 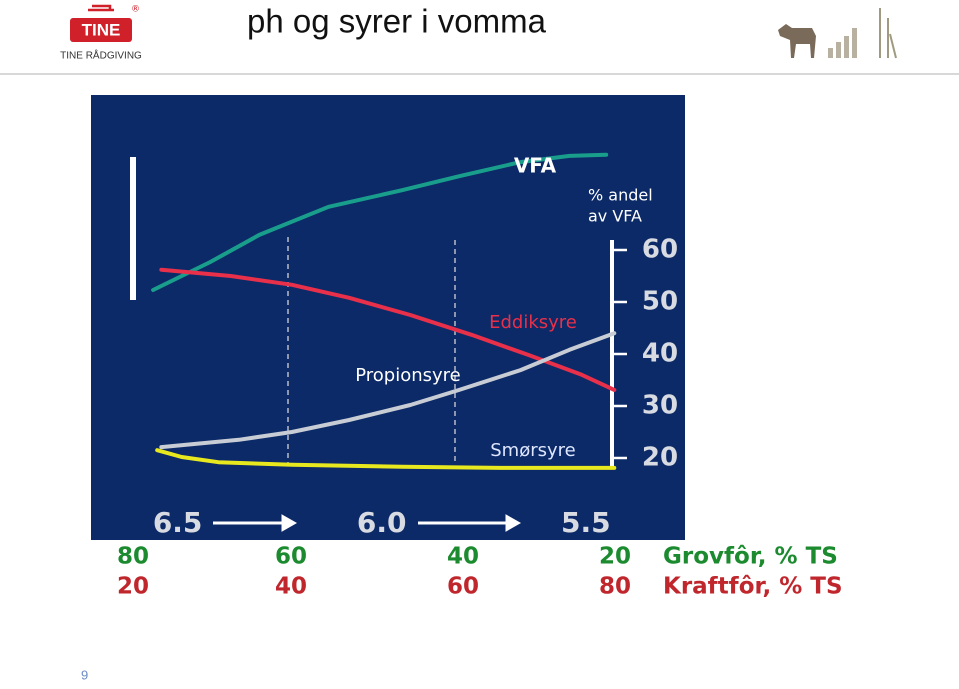 What do you see at coordinates (408, 375) in the screenshot?
I see `series-label: Propionsyre` at bounding box center [408, 375].